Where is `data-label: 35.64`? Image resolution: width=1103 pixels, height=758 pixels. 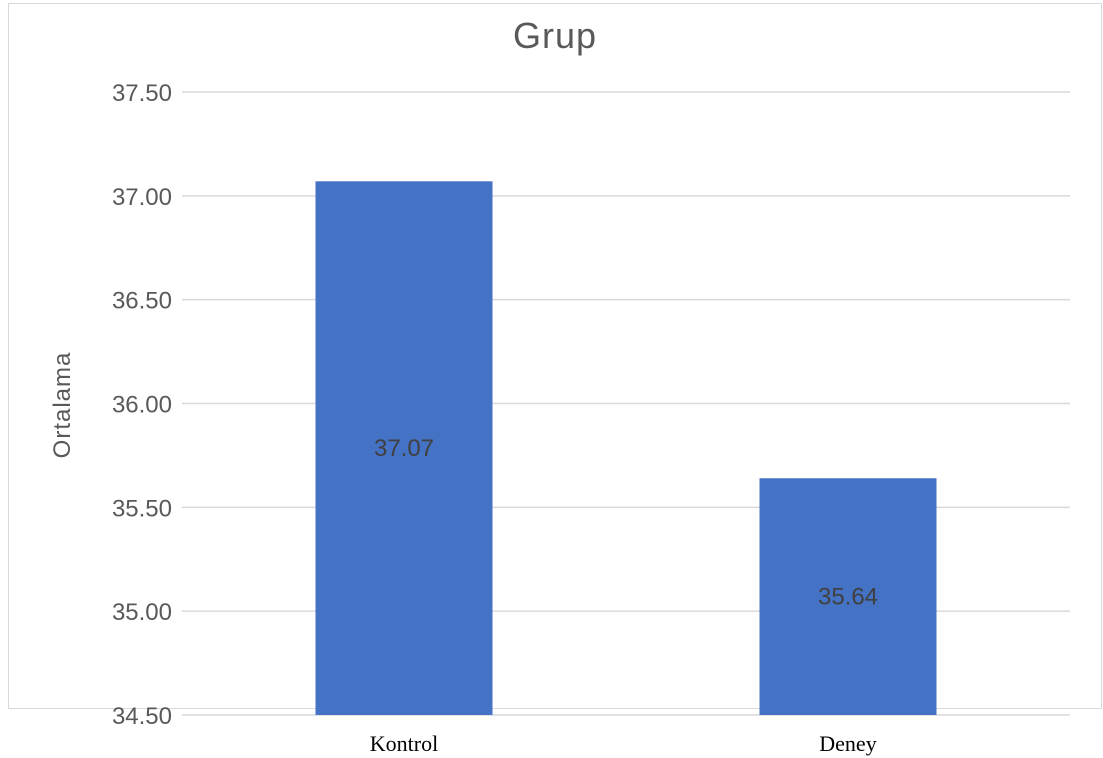
data-label: 35.64 is located at coordinates (848, 597).